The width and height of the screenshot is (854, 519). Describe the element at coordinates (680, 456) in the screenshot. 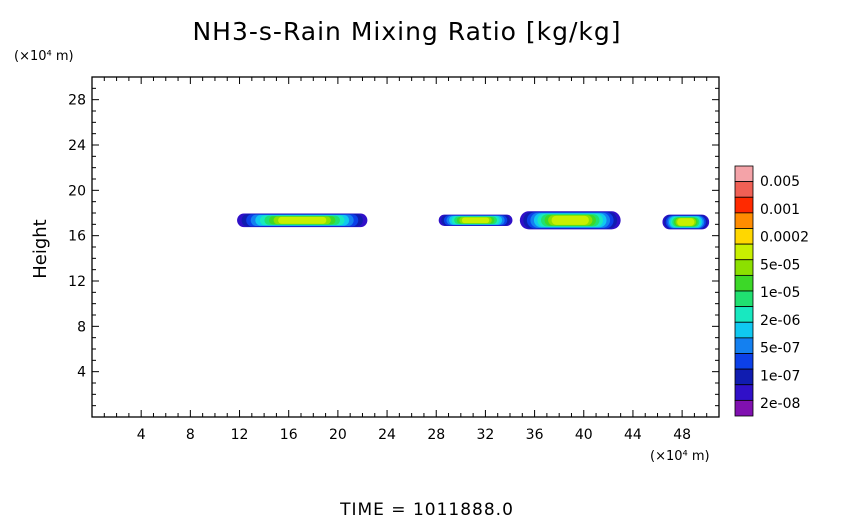

I see `x-unit-label: (×10⁴ m)` at that location.